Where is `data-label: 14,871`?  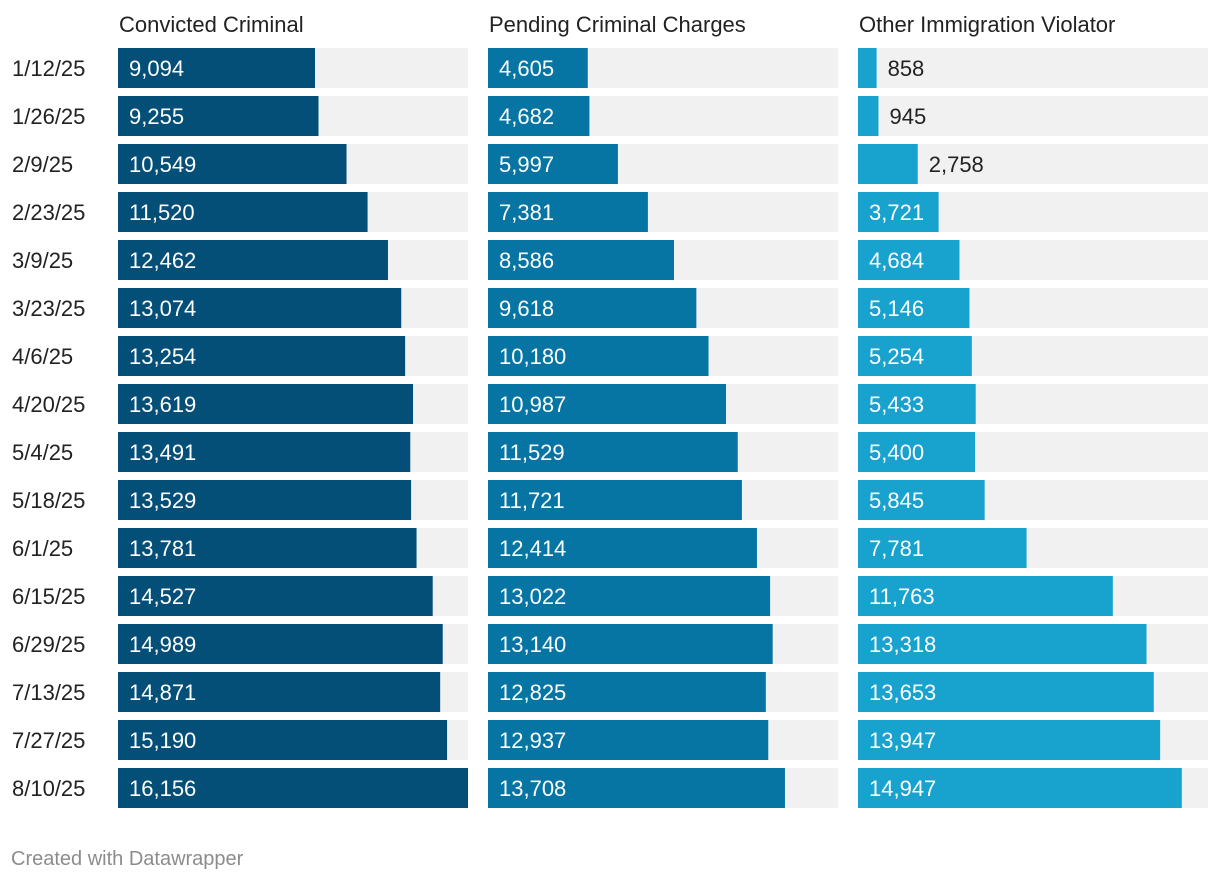
data-label: 14,871 is located at coordinates (162, 692).